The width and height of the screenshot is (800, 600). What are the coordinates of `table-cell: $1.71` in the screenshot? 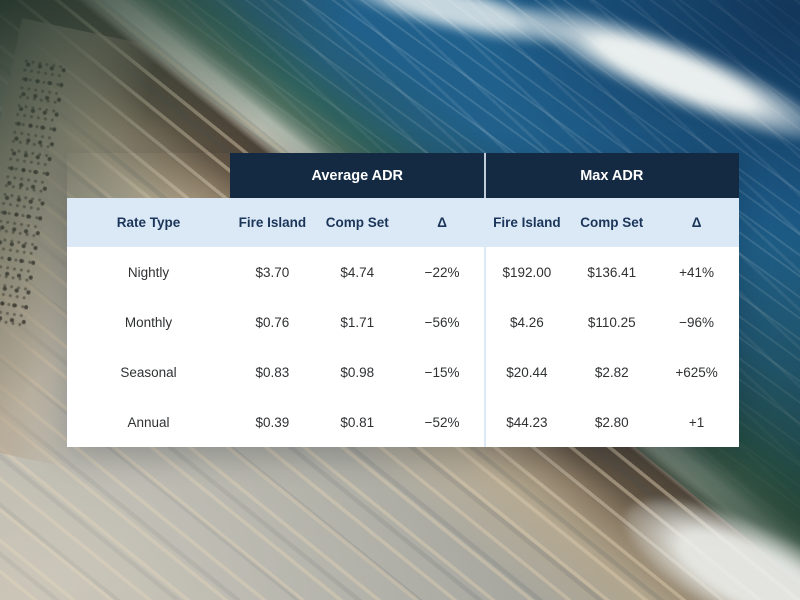 It's located at (357, 322).